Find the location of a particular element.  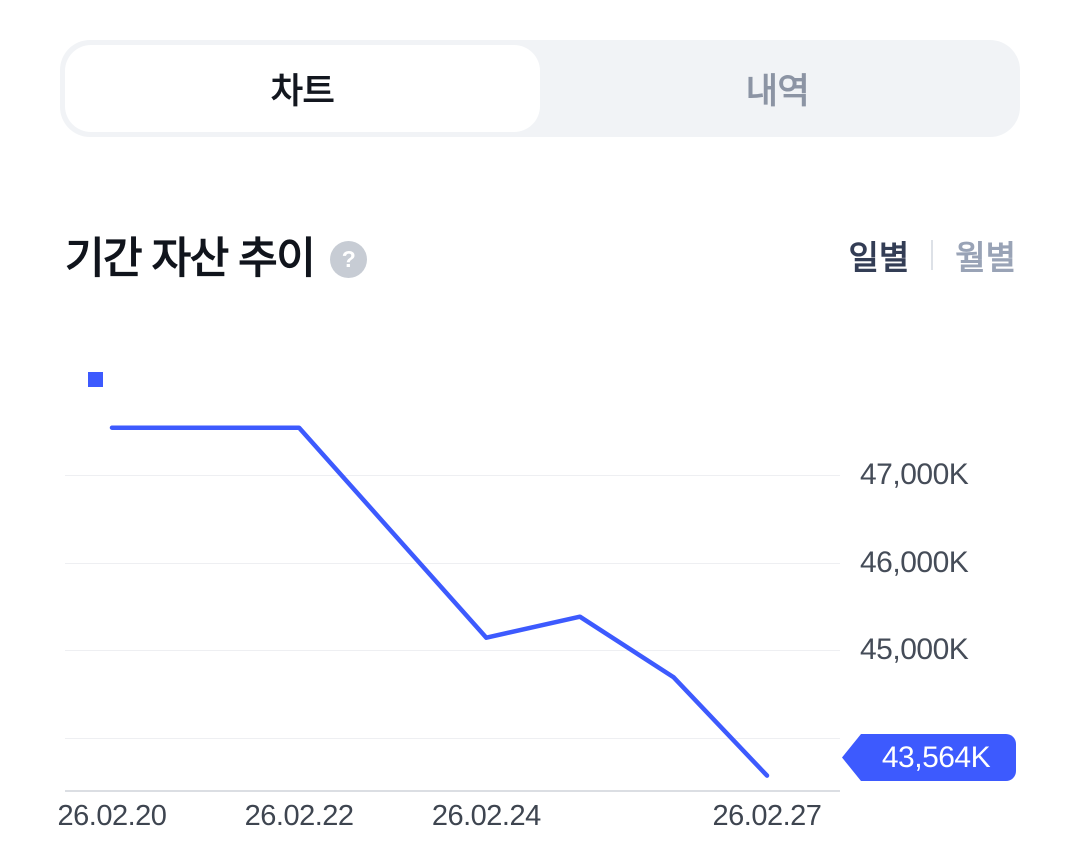

current-value-badge: 43,564K is located at coordinates (929, 757).